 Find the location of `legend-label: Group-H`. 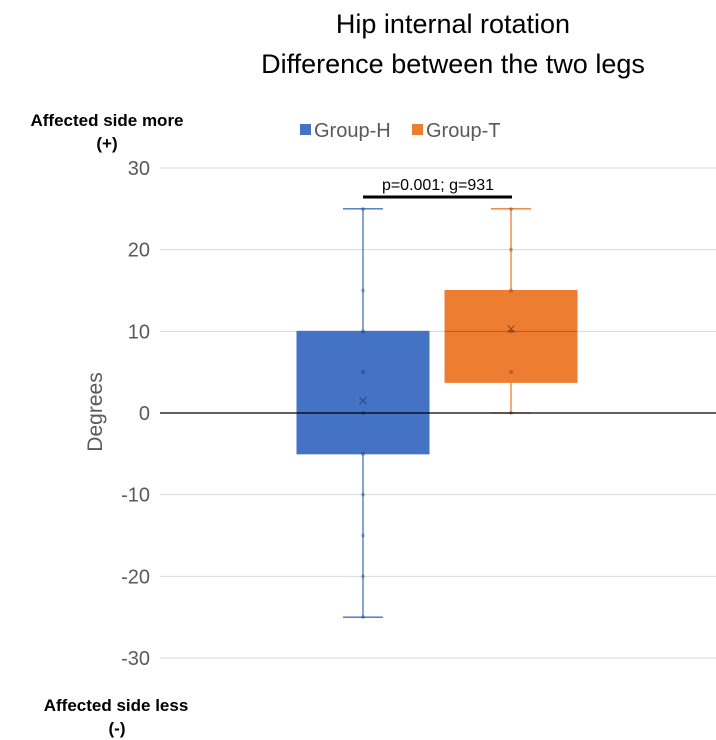

legend-label: Group-H is located at coordinates (352, 131).